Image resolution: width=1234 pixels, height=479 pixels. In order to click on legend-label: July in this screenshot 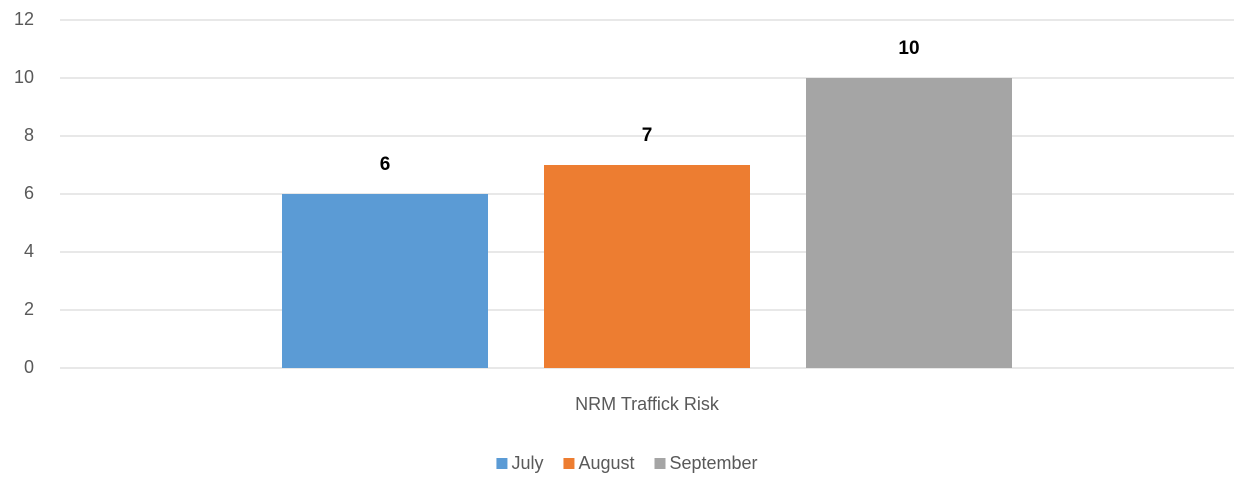, I will do `click(527, 463)`.